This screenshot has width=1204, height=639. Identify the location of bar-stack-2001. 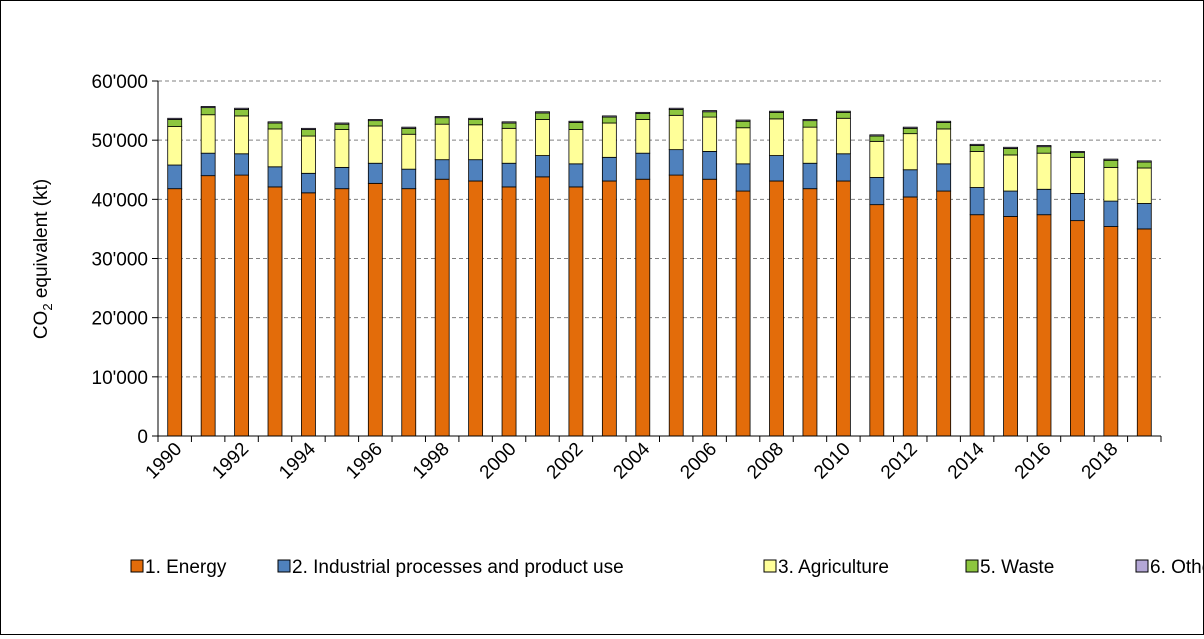
(542, 274).